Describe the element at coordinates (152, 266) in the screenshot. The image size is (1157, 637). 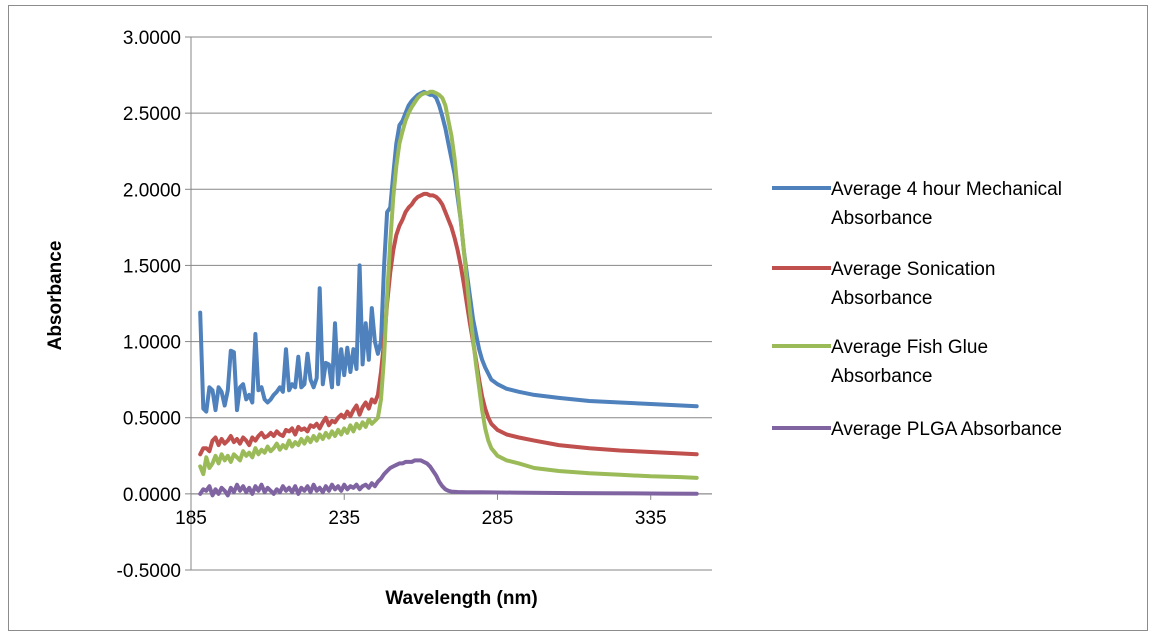
I see `y-tick-label: 1.5000` at that location.